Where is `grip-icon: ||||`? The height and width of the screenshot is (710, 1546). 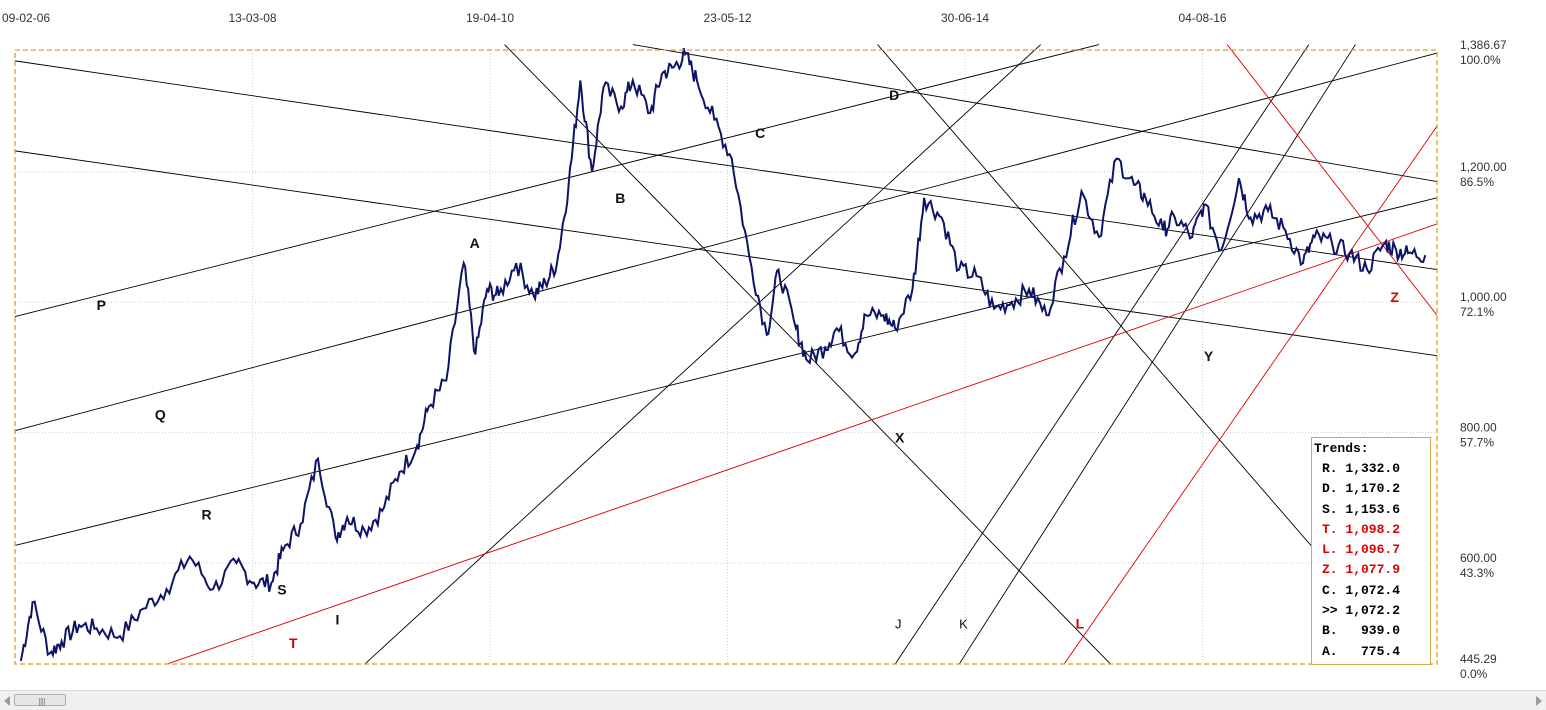 grip-icon: |||| is located at coordinates (42, 701).